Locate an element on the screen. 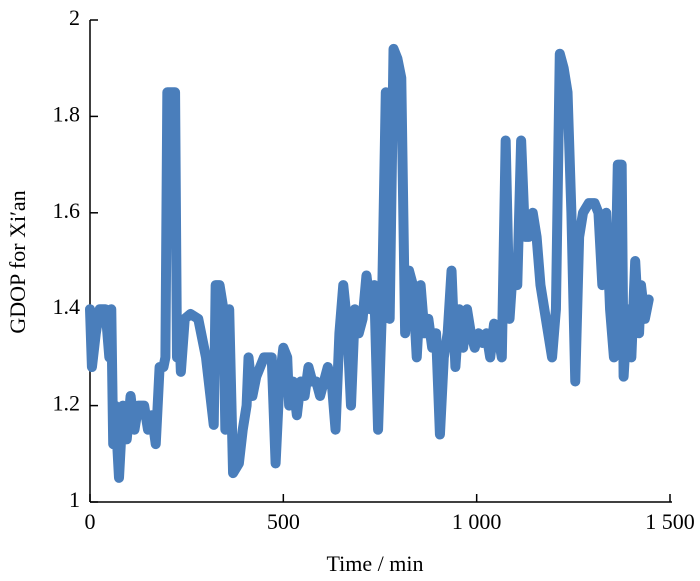 The image size is (700, 581). y-tick-label: 1.6 is located at coordinates (67, 210).